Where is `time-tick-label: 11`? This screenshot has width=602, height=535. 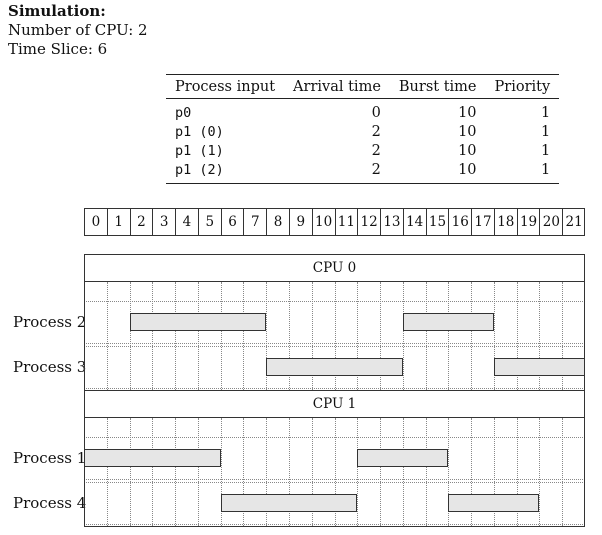
time-tick-label: 11 is located at coordinates (346, 222).